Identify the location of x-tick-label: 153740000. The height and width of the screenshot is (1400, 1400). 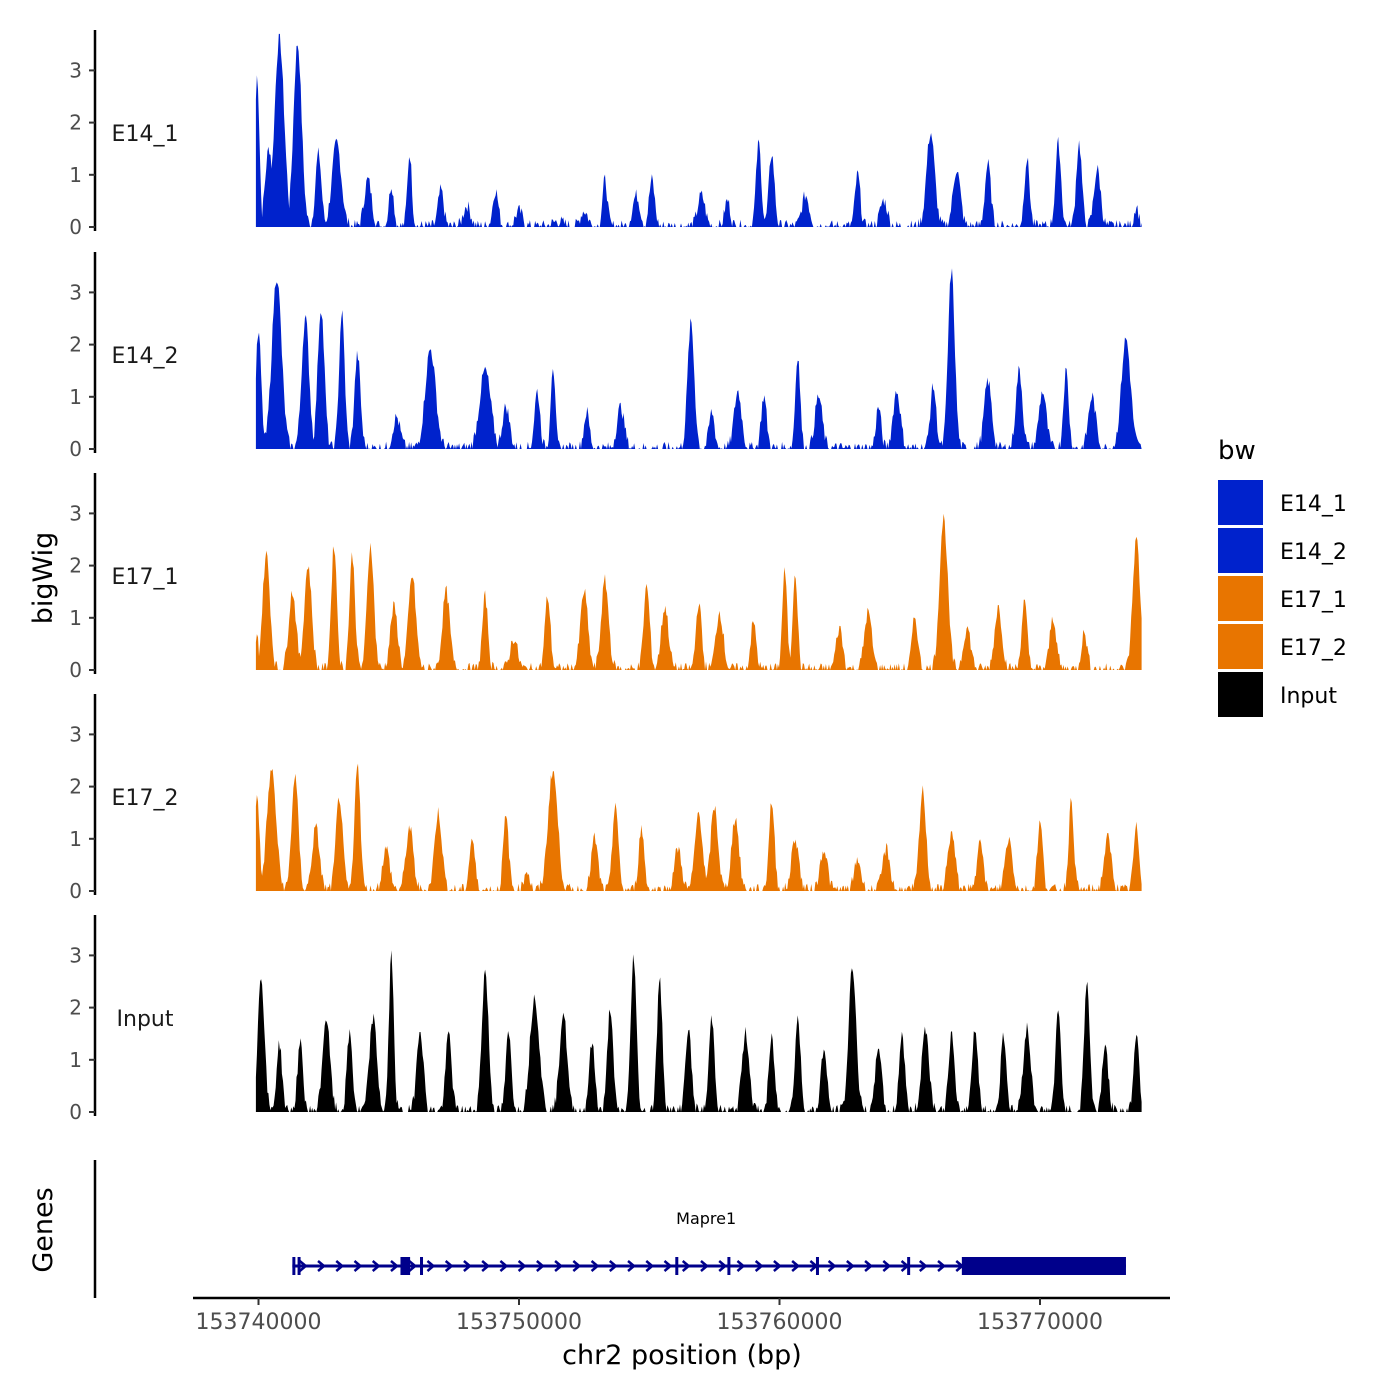
(259, 1322).